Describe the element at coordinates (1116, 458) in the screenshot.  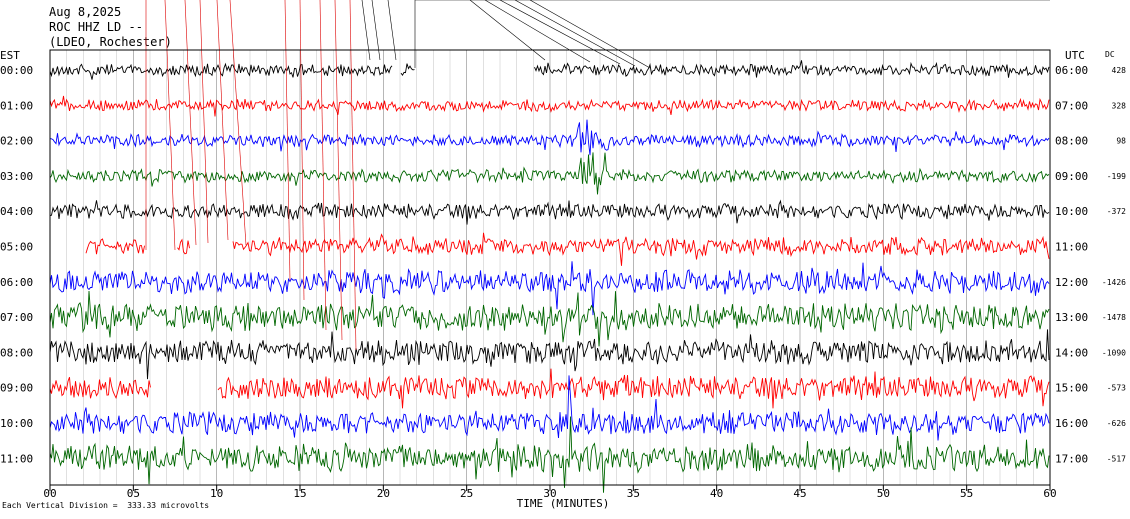
I see `dc-offset-label: -517` at that location.